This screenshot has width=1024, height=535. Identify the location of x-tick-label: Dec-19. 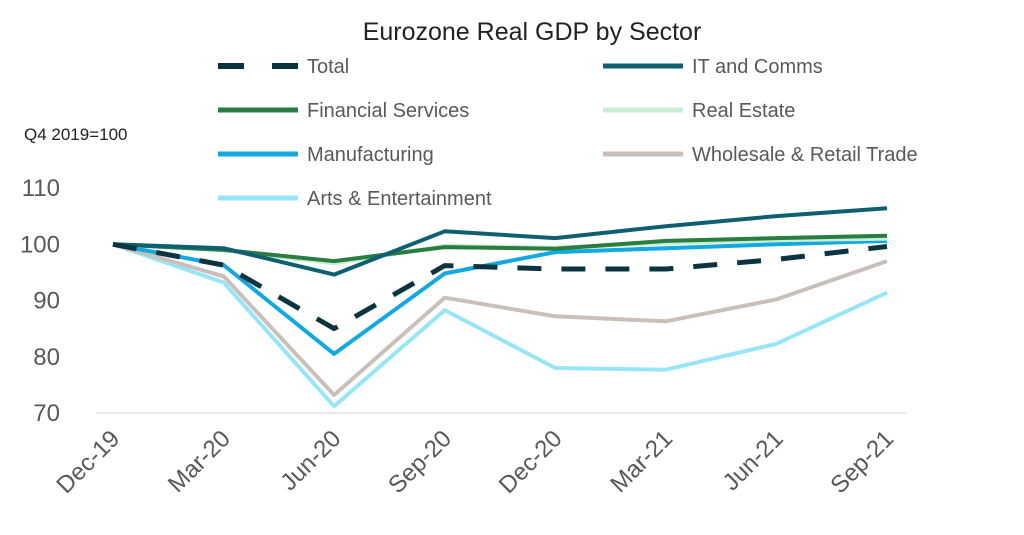
(88, 462).